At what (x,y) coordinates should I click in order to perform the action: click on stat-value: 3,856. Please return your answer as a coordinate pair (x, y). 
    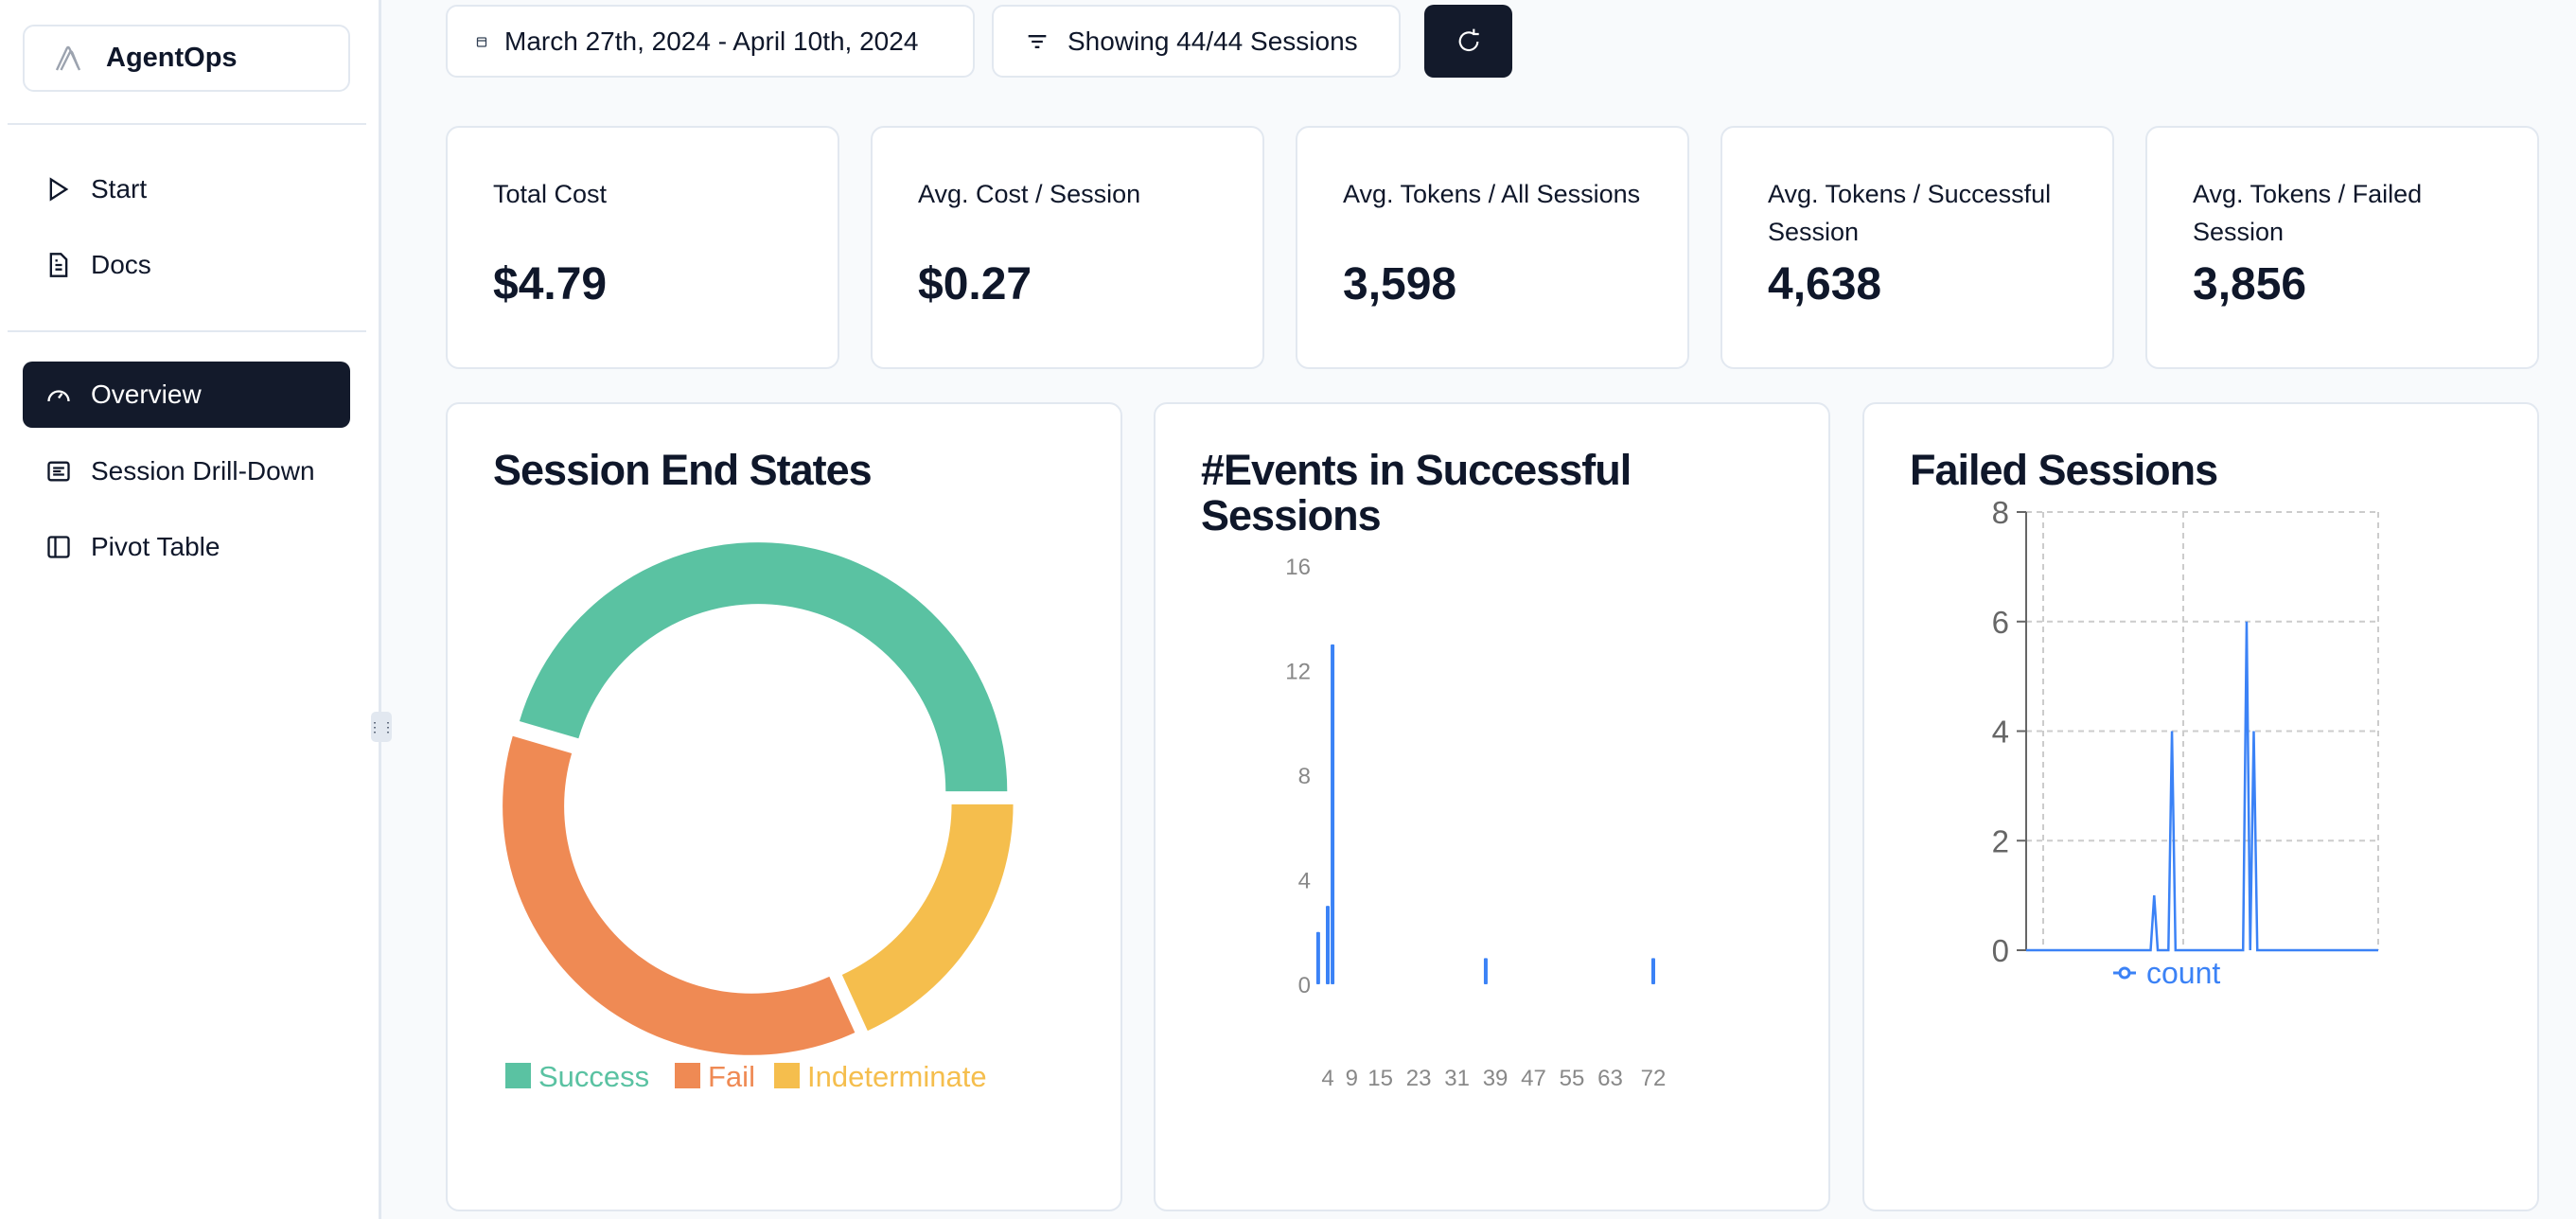
    Looking at the image, I should click on (2250, 284).